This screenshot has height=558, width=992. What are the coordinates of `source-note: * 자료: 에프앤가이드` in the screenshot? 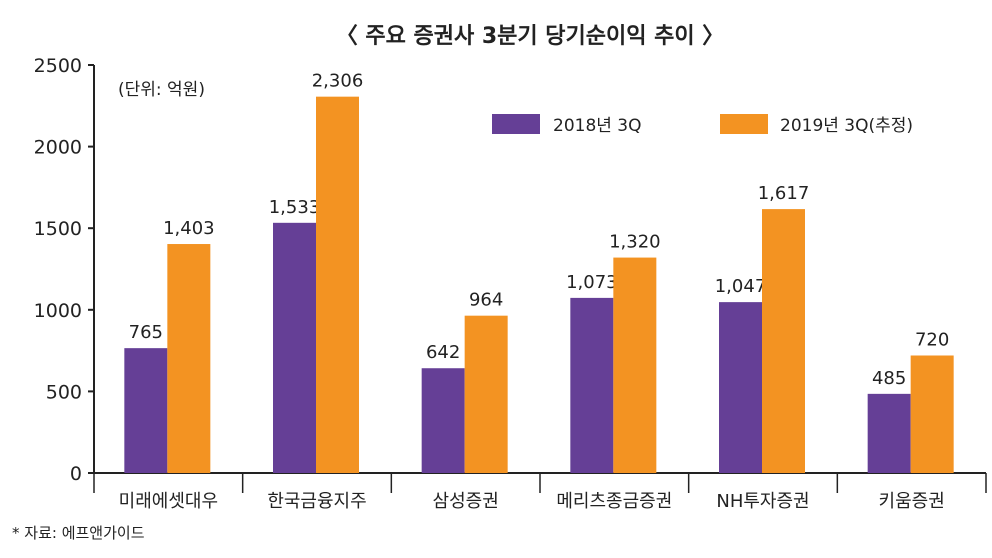 It's located at (78, 533).